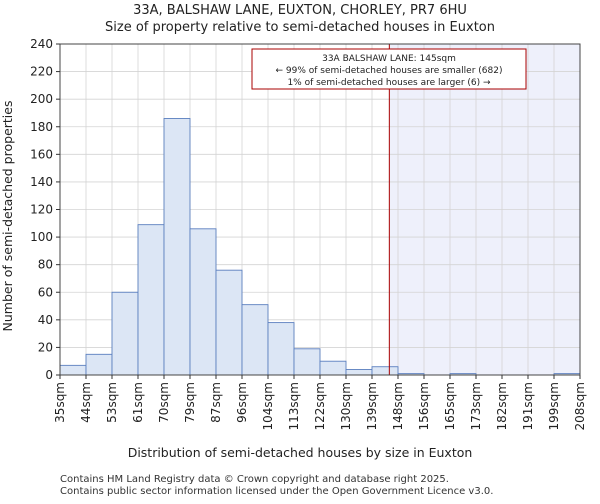 This screenshot has width=600, height=504. What do you see at coordinates (398, 406) in the screenshot?
I see `x-tick-label: 148sqm` at bounding box center [398, 406].